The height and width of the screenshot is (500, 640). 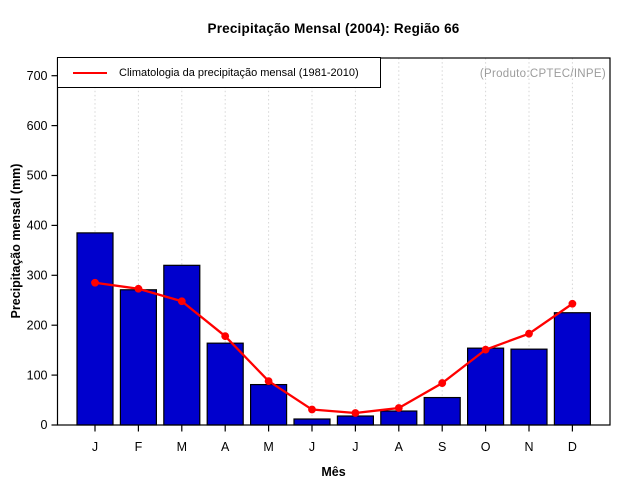 I want to click on x-axis-title: Mês, so click(x=333, y=472).